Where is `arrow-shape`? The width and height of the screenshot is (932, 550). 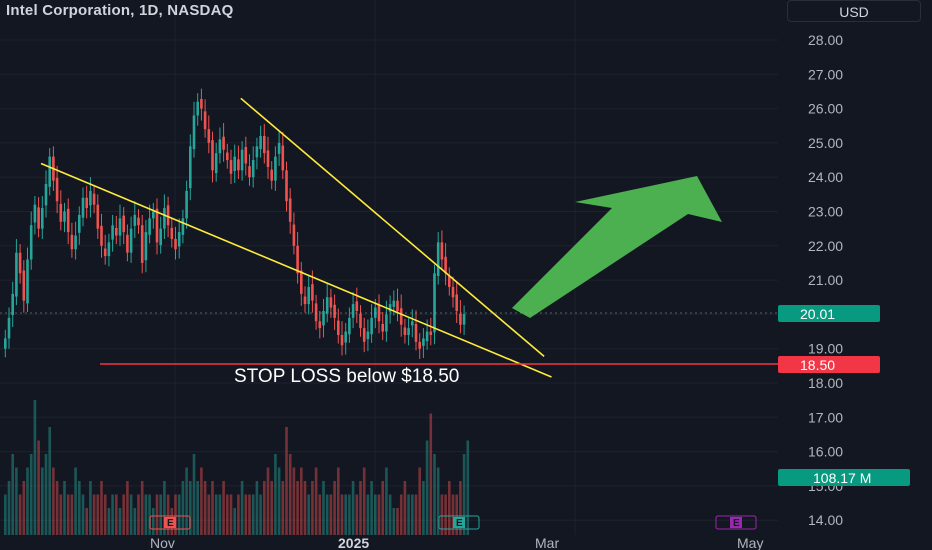 arrow-shape is located at coordinates (617, 247).